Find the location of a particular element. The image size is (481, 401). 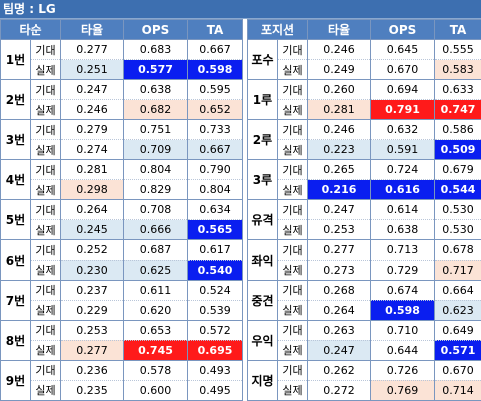

right-actual-avg: 0.247 is located at coordinates (339, 350).